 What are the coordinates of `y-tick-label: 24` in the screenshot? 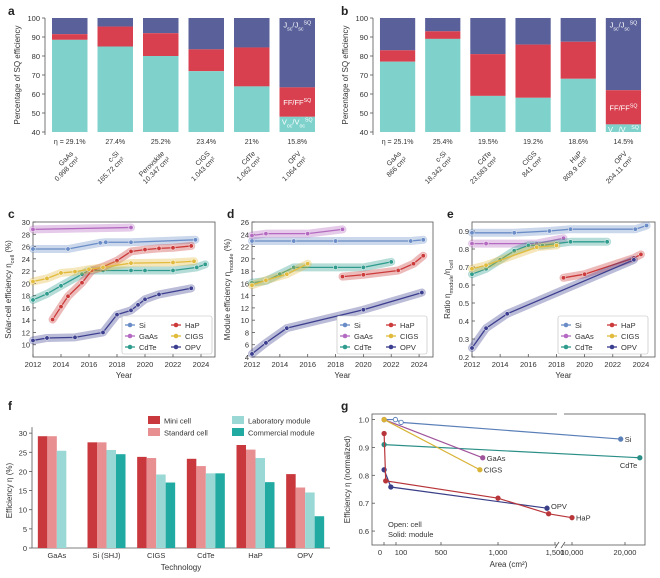 It's located at (245, 234).